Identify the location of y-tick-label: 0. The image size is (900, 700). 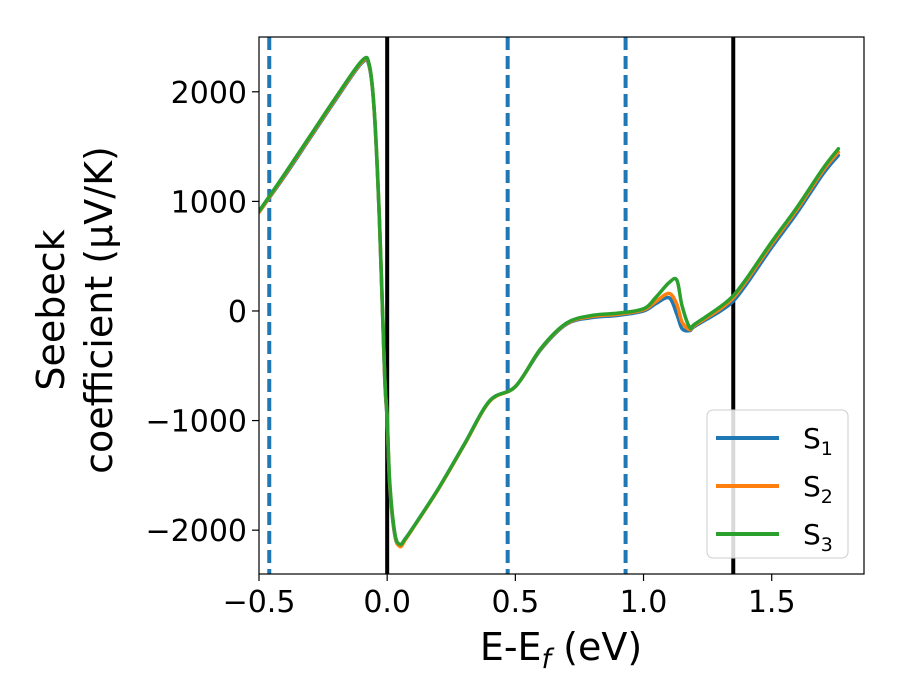
(237, 312).